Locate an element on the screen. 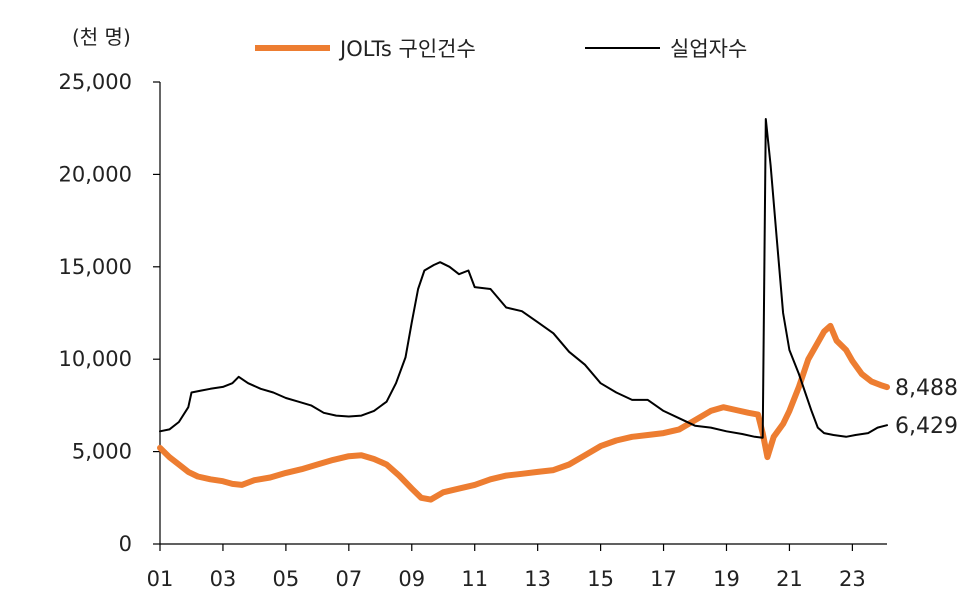 This screenshot has width=977, height=615. x-tick-label: 23 is located at coordinates (852, 579).